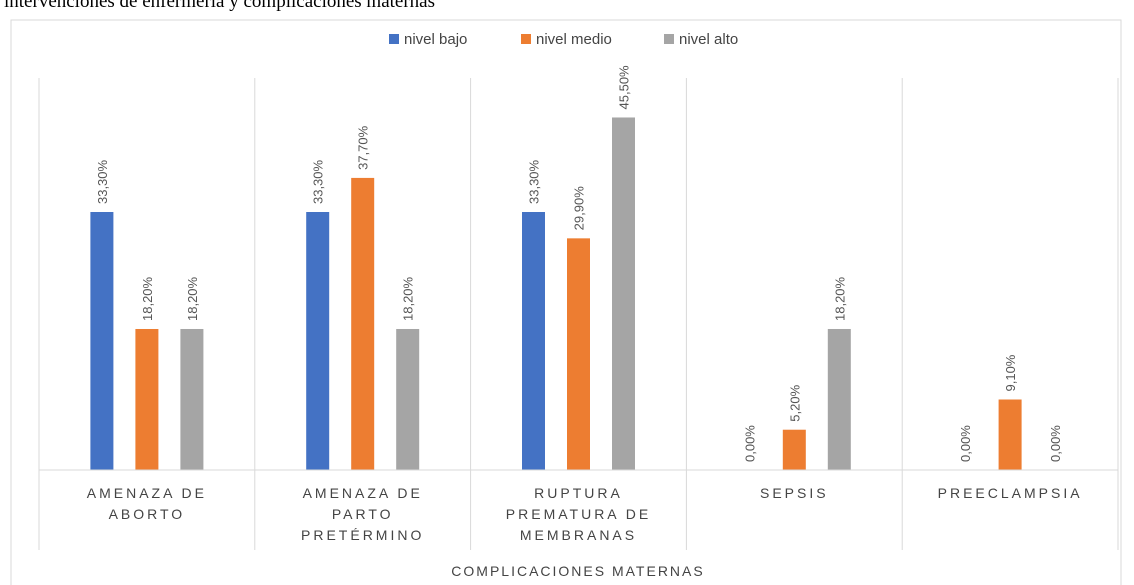 The height and width of the screenshot is (585, 1134). Describe the element at coordinates (574, 39) in the screenshot. I see `legend-label: nivel medio` at that location.